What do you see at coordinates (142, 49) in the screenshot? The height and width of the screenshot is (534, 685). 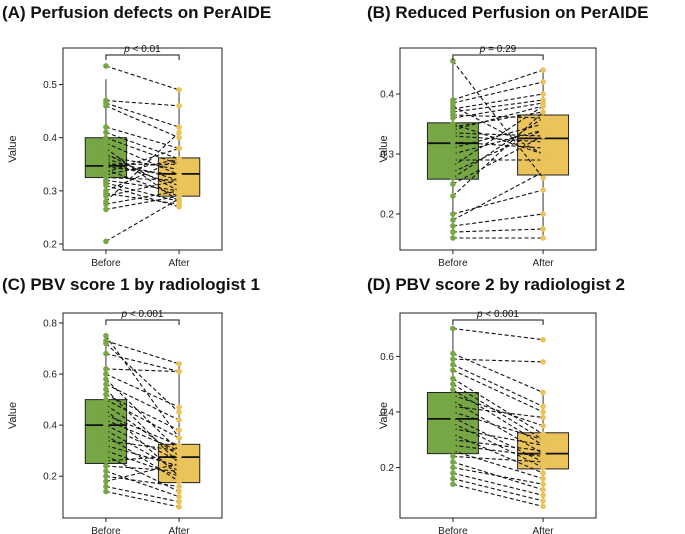 I see `p-value: p < 0.01` at bounding box center [142, 49].